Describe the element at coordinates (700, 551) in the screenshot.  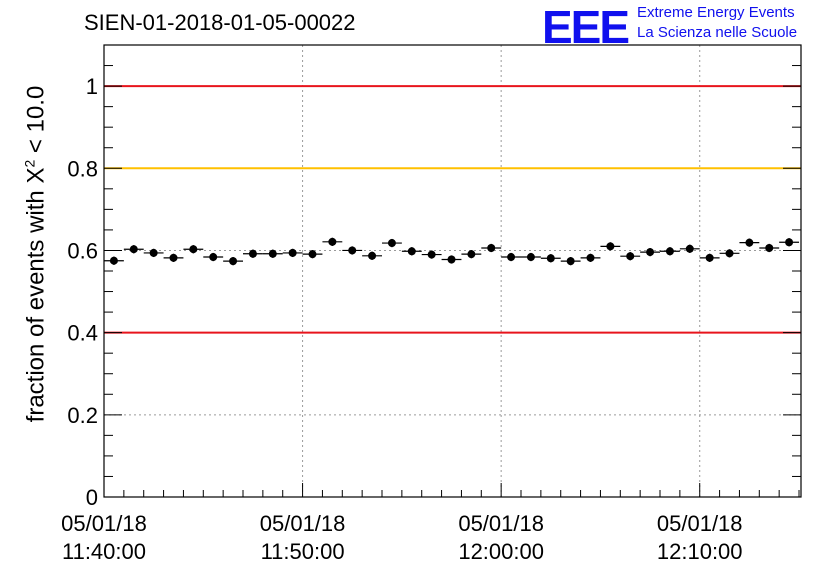
I see `x-tick-label-time: 12:10:00` at that location.